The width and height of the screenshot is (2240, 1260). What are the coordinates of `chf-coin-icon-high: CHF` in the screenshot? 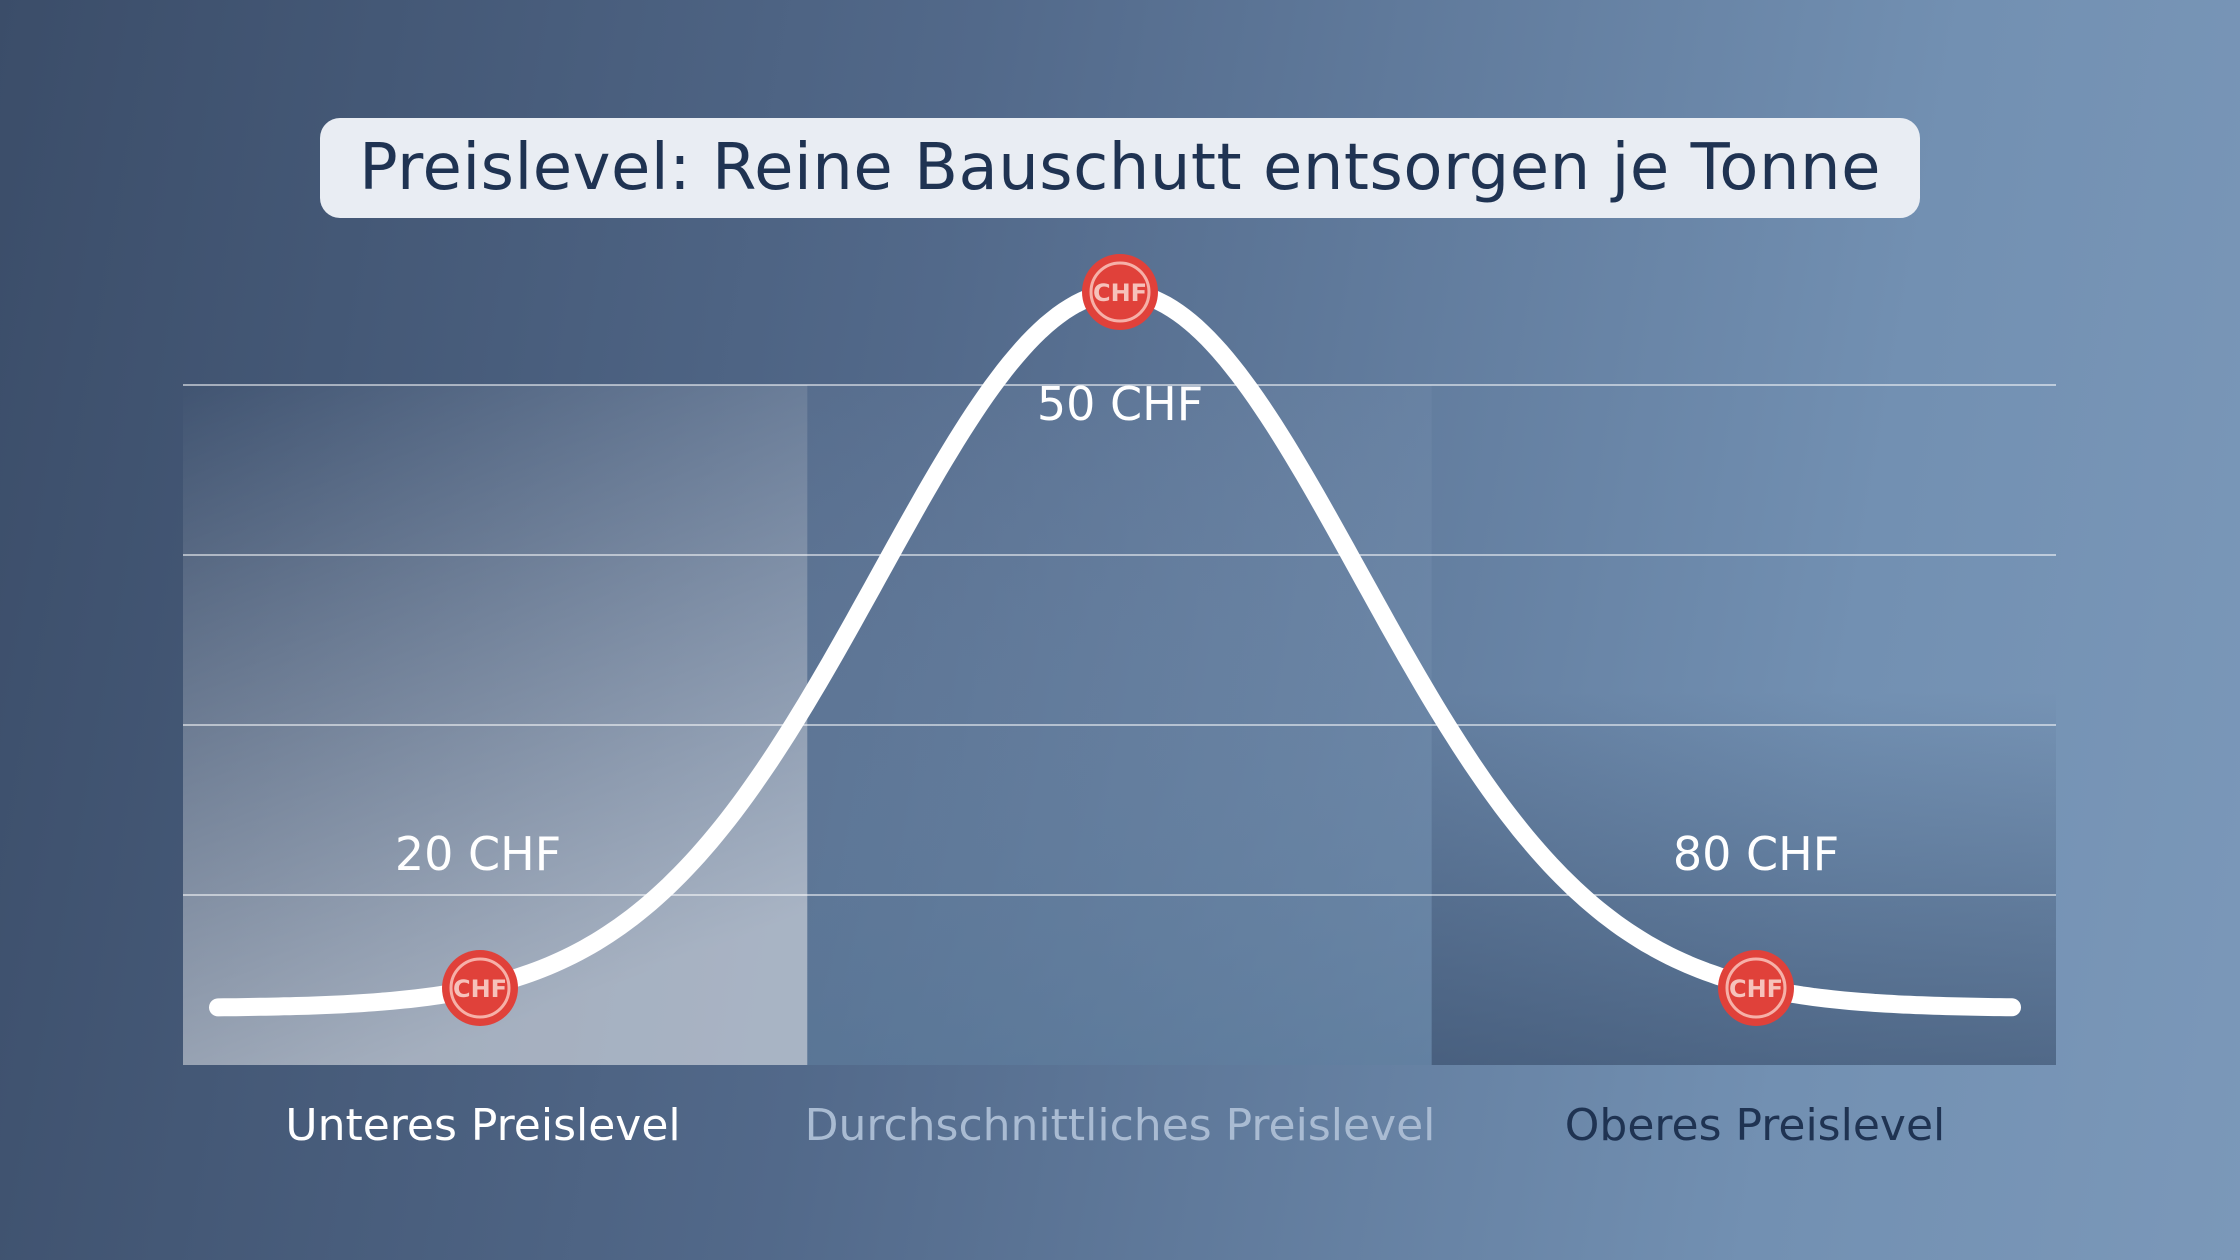 It's located at (1756, 988).